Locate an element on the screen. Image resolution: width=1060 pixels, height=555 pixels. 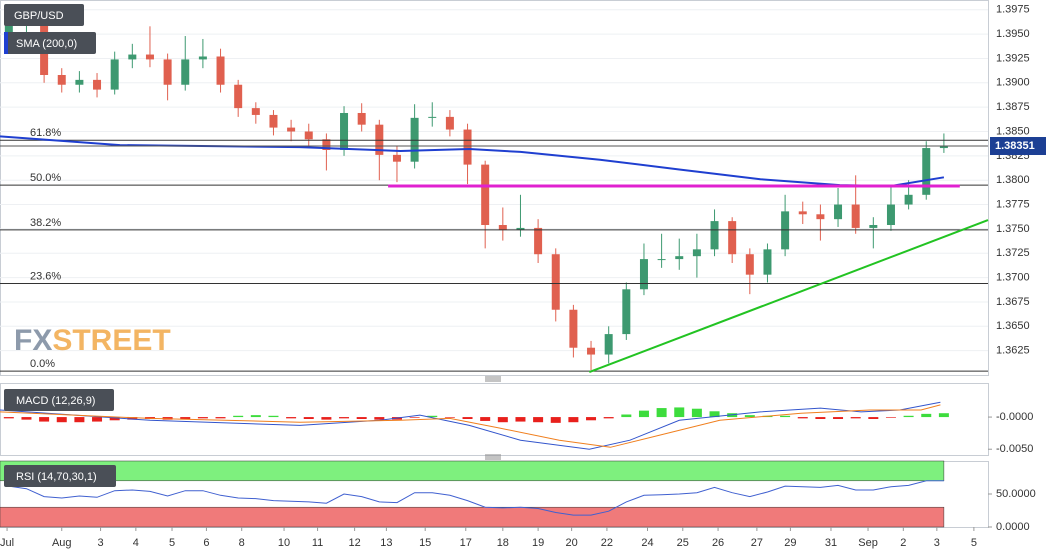
x-tick-label: 10 is located at coordinates (284, 543).